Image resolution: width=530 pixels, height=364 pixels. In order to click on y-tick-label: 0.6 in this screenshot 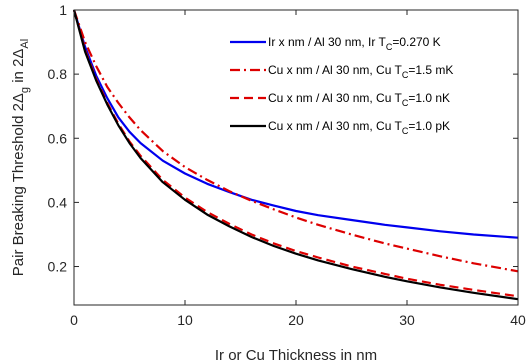, I will do `click(58, 138)`.